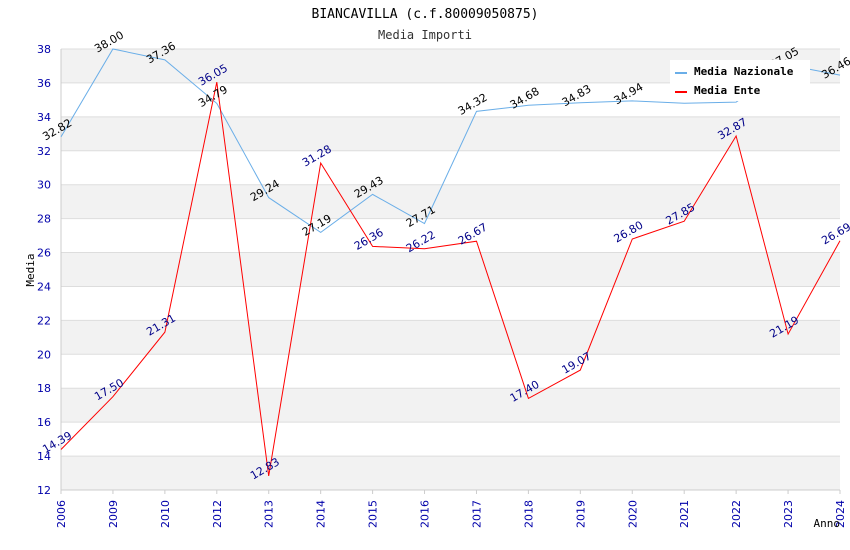  Describe the element at coordinates (44, 286) in the screenshot. I see `y-tick-label: 24` at that location.